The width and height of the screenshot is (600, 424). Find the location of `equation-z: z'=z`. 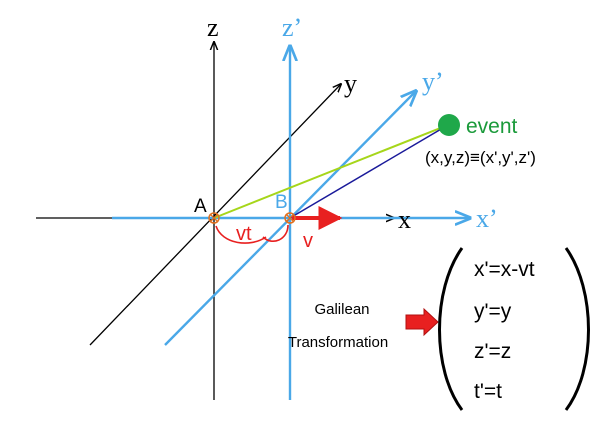

equation-z: z'=z is located at coordinates (492, 351).